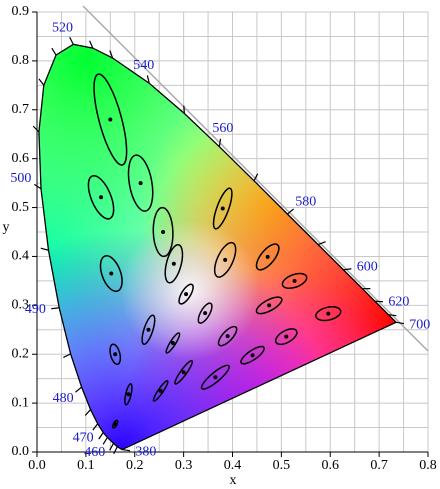  I want to click on wavelength-label: 500, so click(20, 178).